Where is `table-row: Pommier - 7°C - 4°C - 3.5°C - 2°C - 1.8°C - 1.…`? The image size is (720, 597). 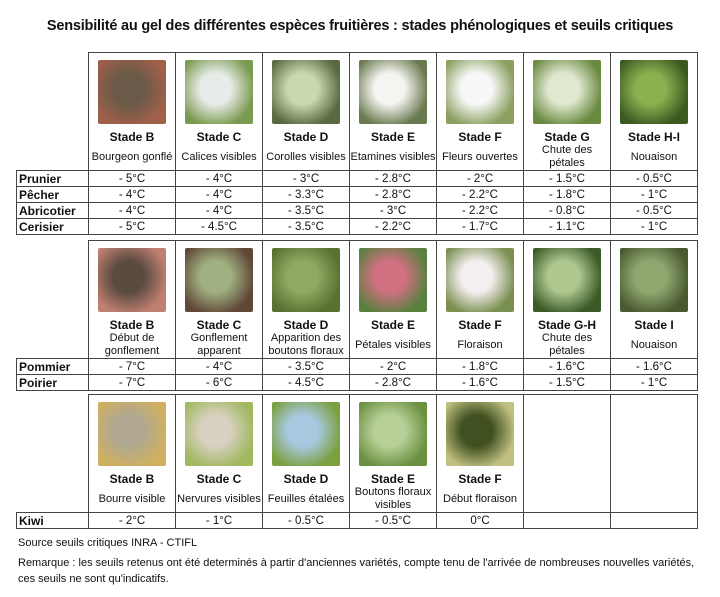
table-row: Pommier - 7°C - 4°C - 3.5°C - 2°C - 1.8°C - 1.… is located at coordinates (357, 366).